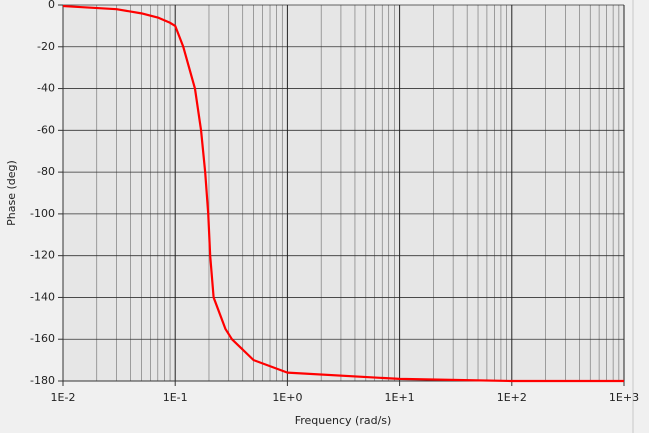  Describe the element at coordinates (287, 397) in the screenshot. I see `x-tick-label: 1E+0` at that location.